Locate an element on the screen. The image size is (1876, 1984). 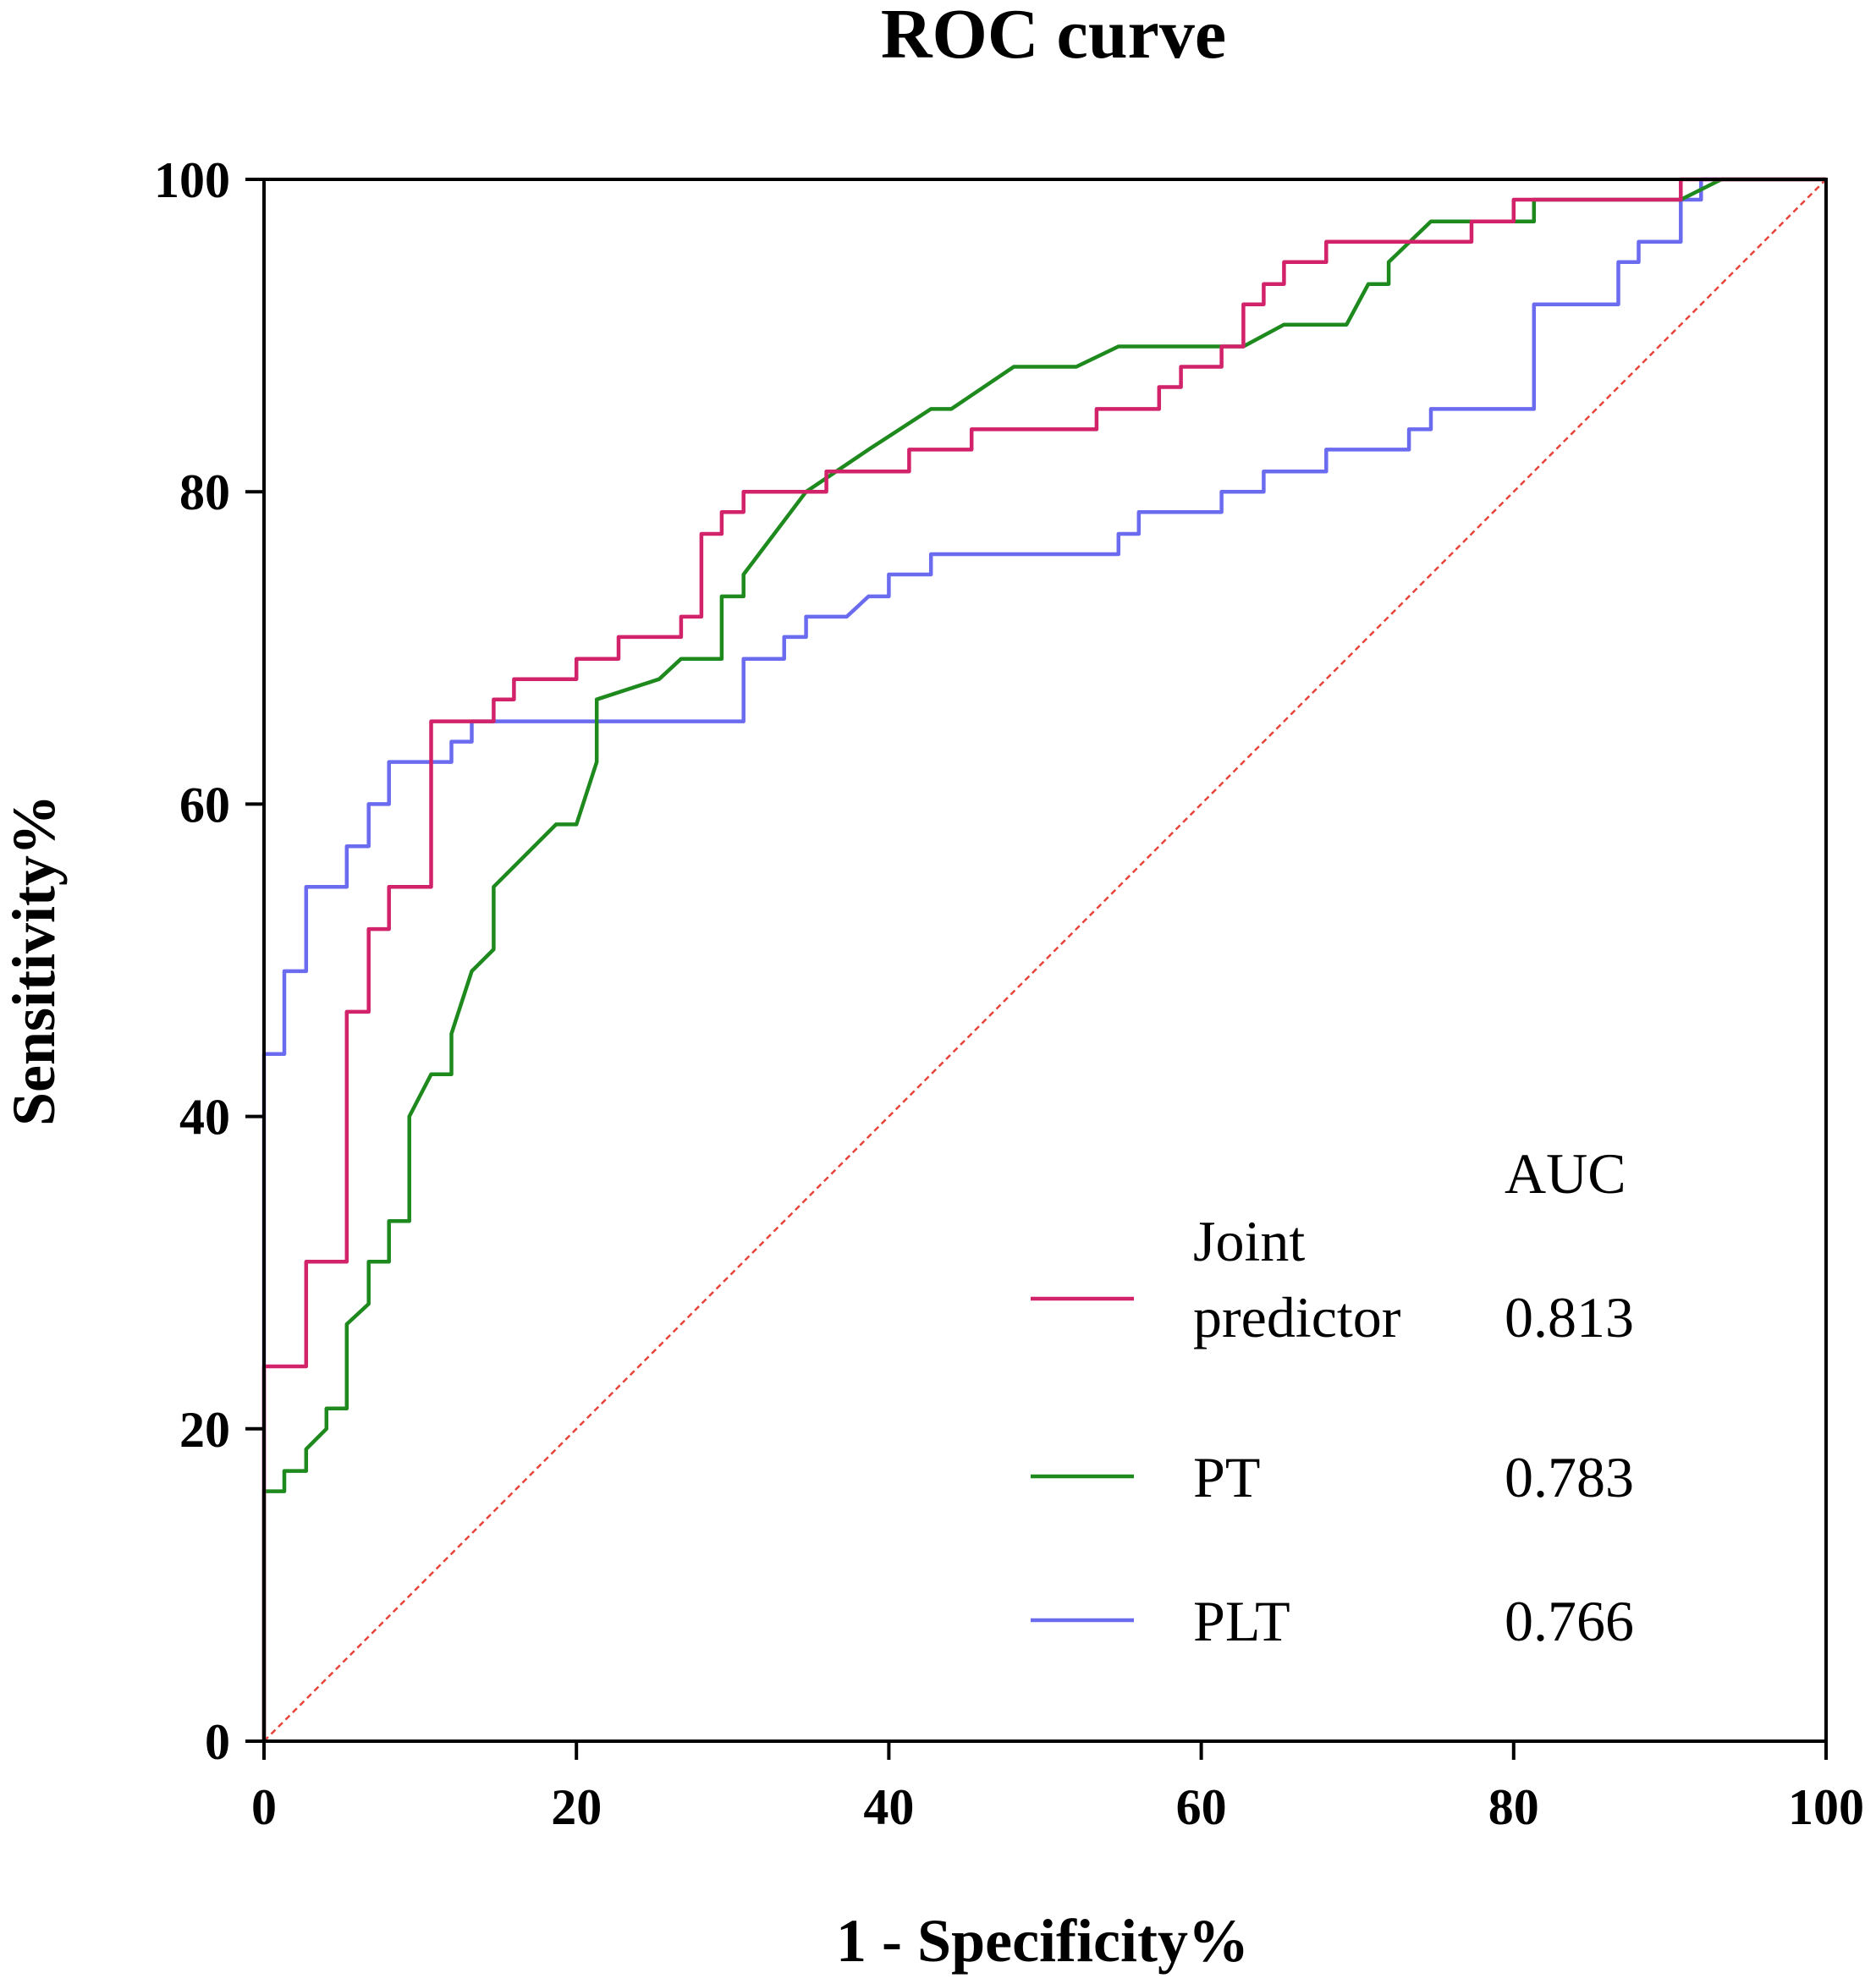
y-tick-label: 80 is located at coordinates (205, 492).